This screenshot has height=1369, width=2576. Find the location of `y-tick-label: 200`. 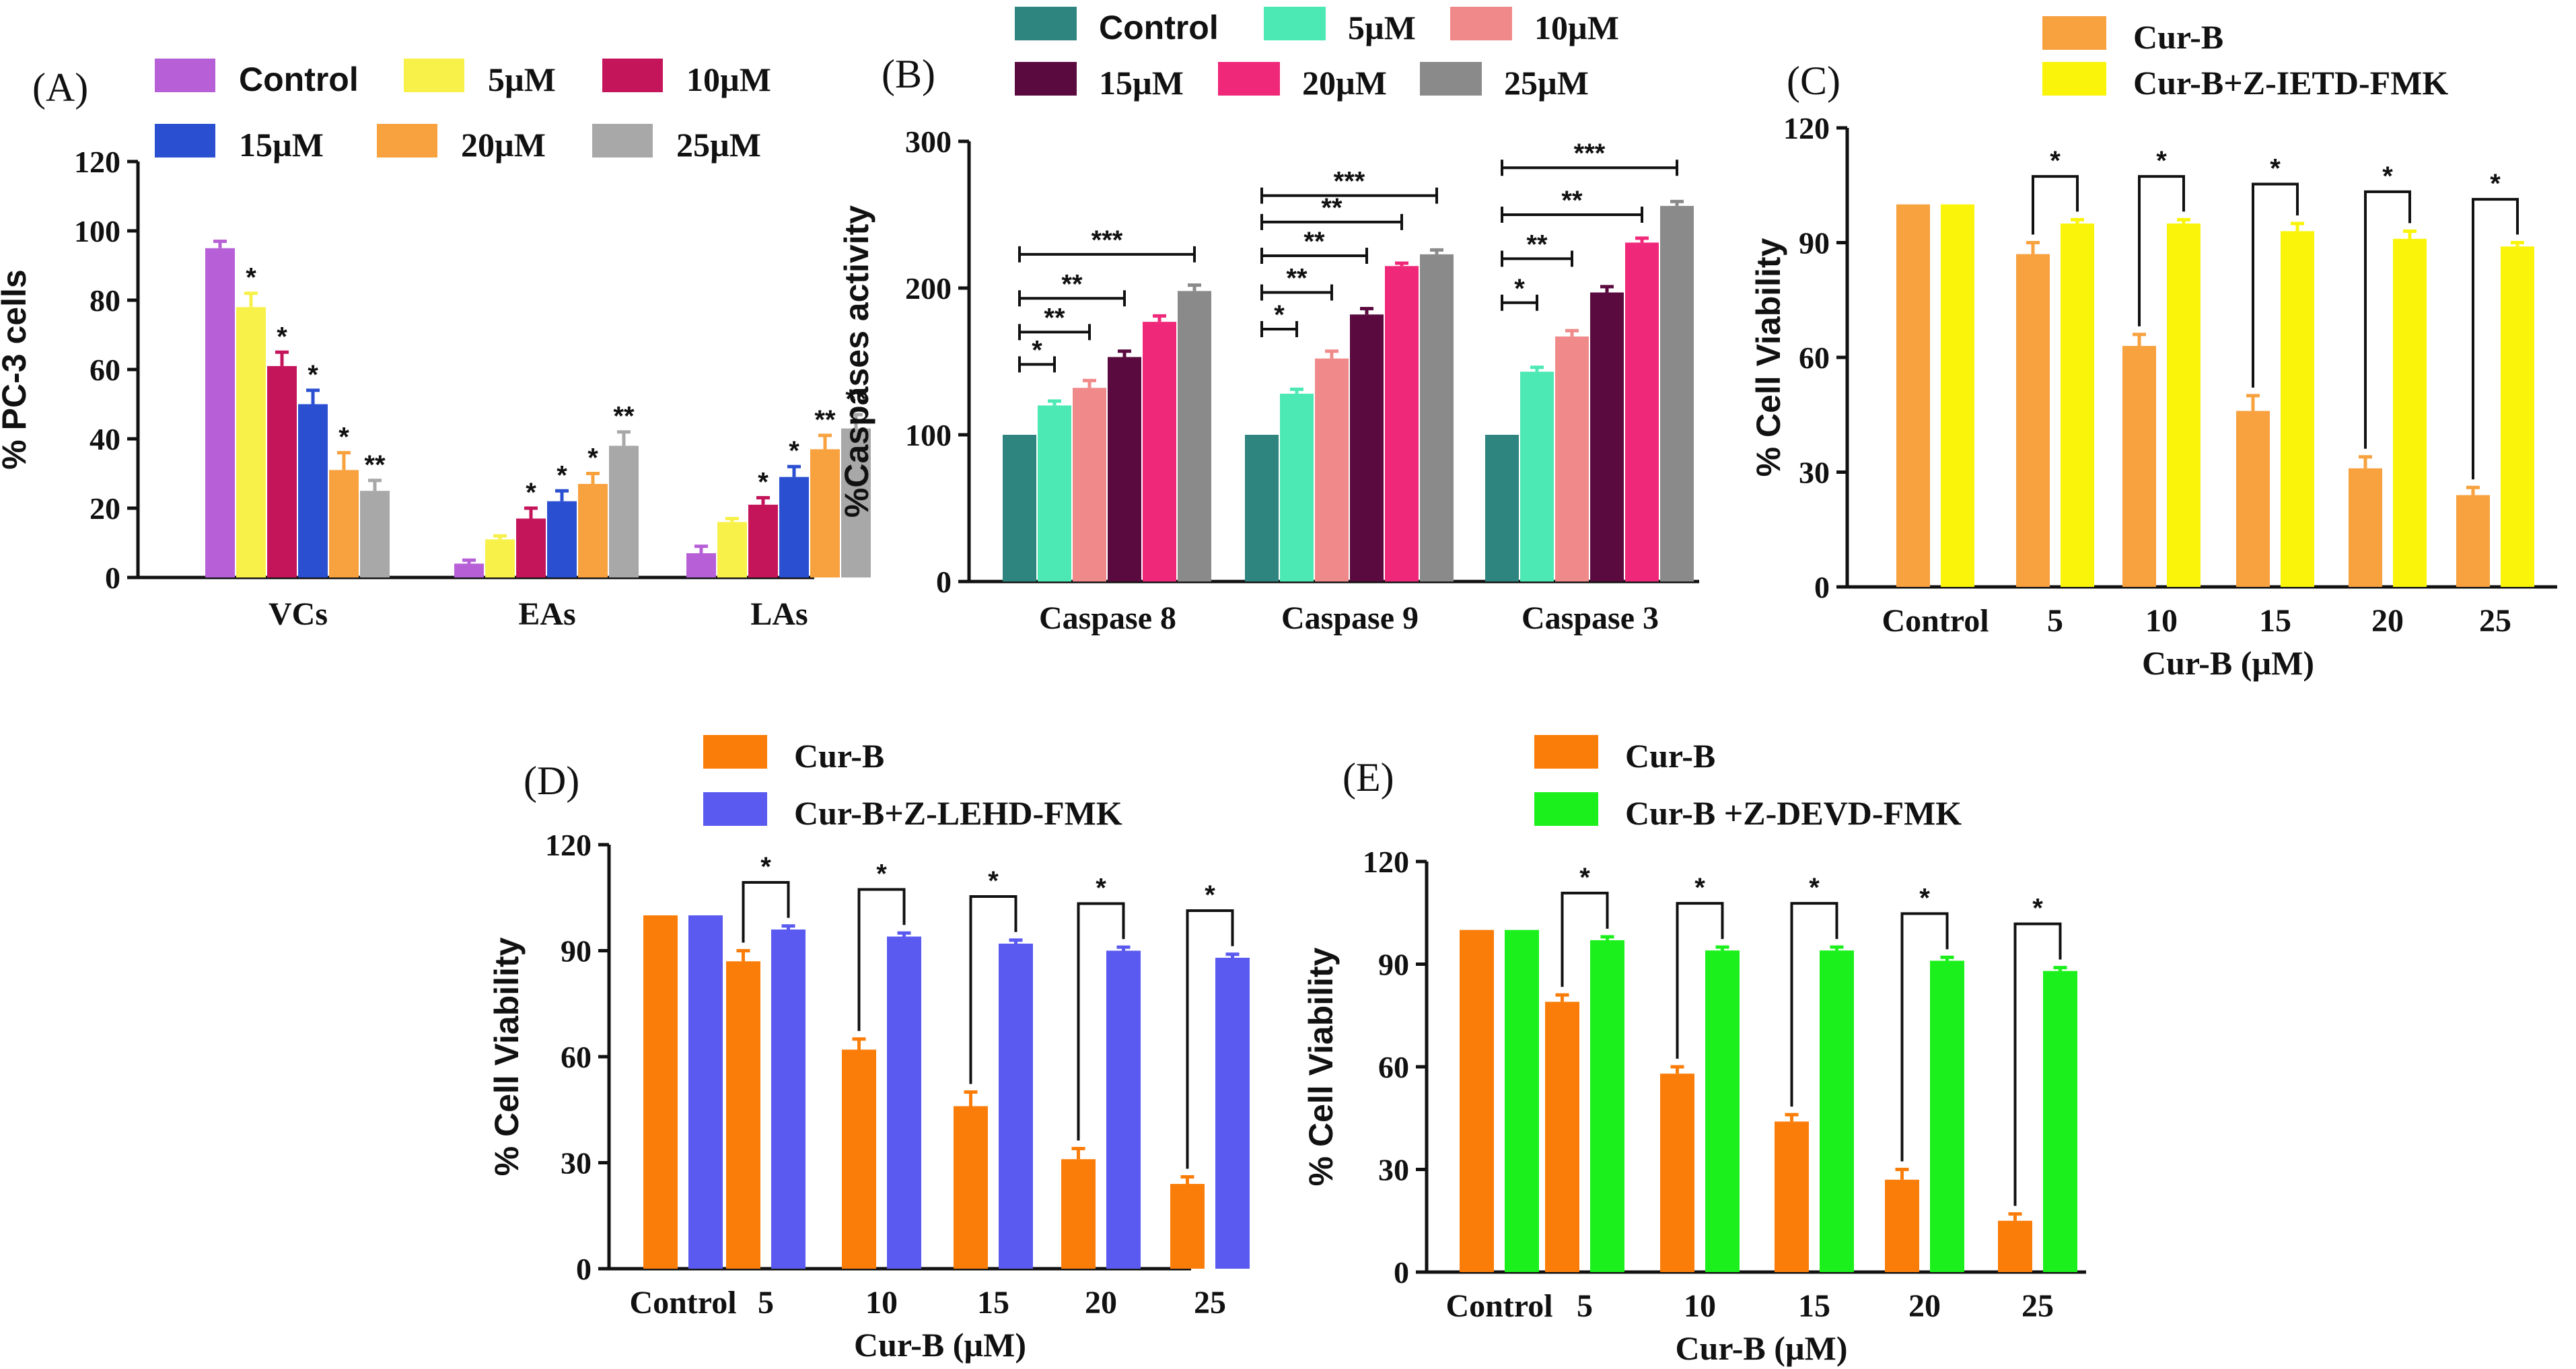

y-tick-label: 200 is located at coordinates (928, 288).